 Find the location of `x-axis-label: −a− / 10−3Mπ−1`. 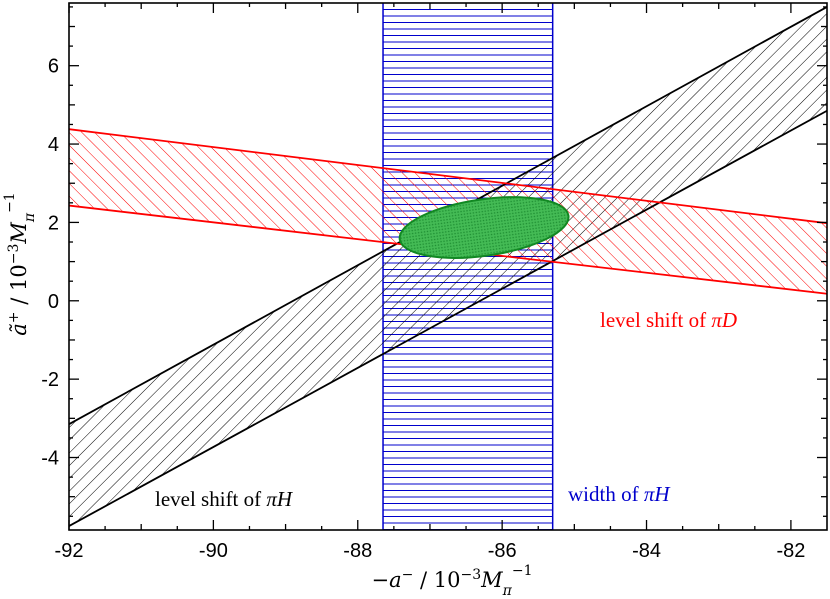

x-axis-label: −a− / 10−3Mπ−1 is located at coordinates (451, 581).